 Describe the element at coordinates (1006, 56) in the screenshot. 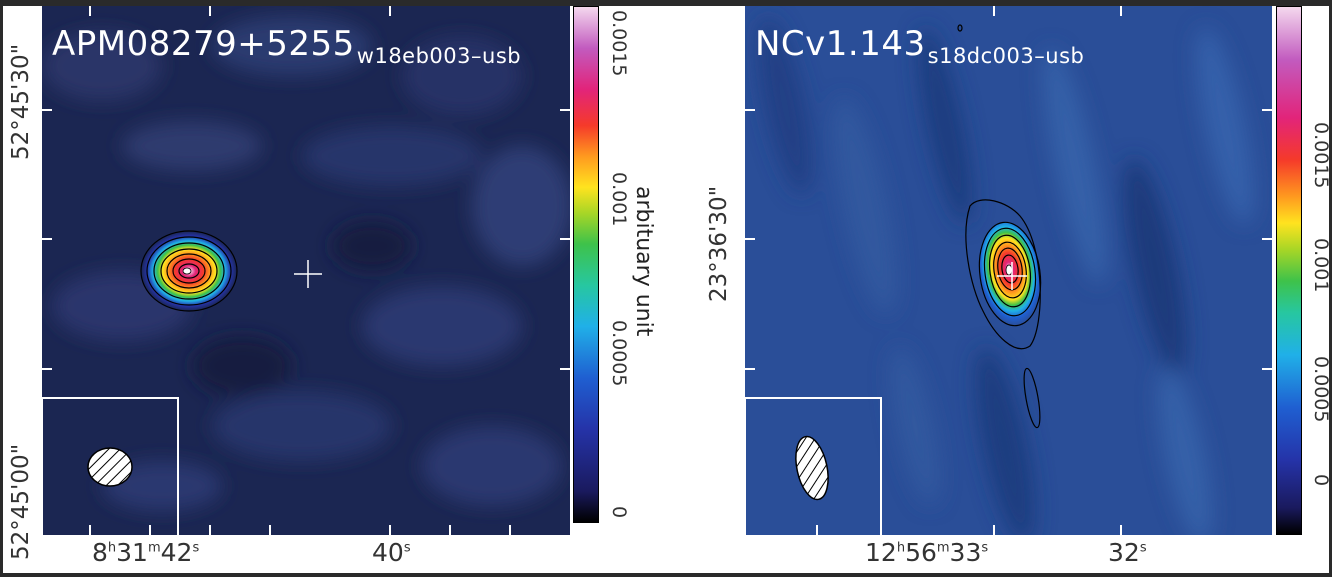

I see `right-subtitle-text: s18dc003–usb` at that location.